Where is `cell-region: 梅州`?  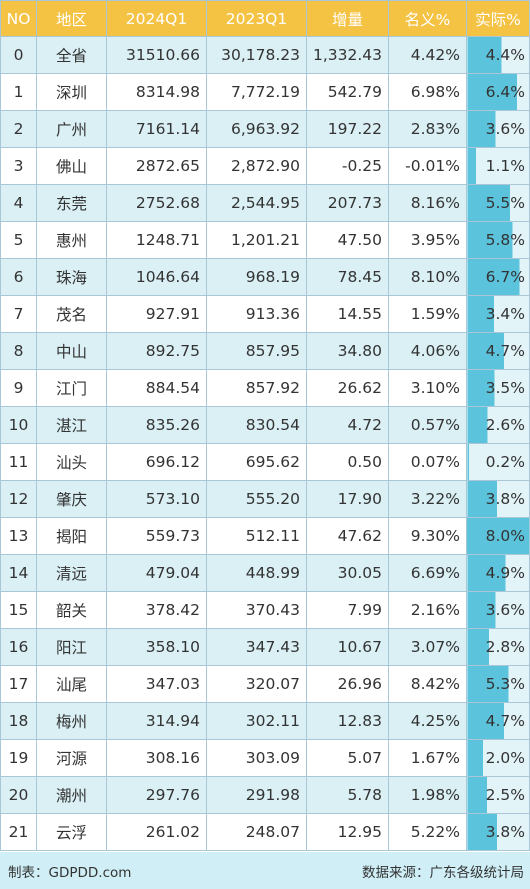
cell-region: 梅州 is located at coordinates (71, 721).